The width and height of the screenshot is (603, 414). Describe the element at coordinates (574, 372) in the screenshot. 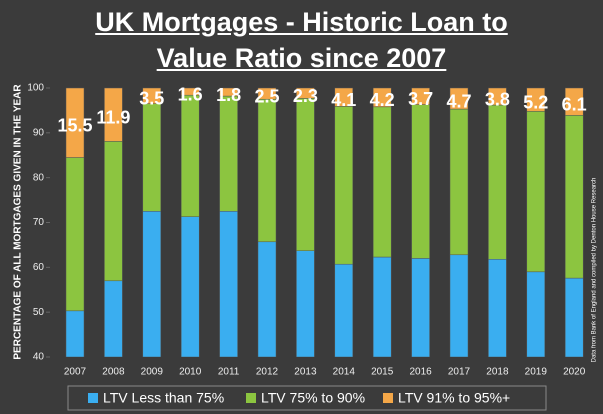

I see `x-tick-label: 2020` at that location.